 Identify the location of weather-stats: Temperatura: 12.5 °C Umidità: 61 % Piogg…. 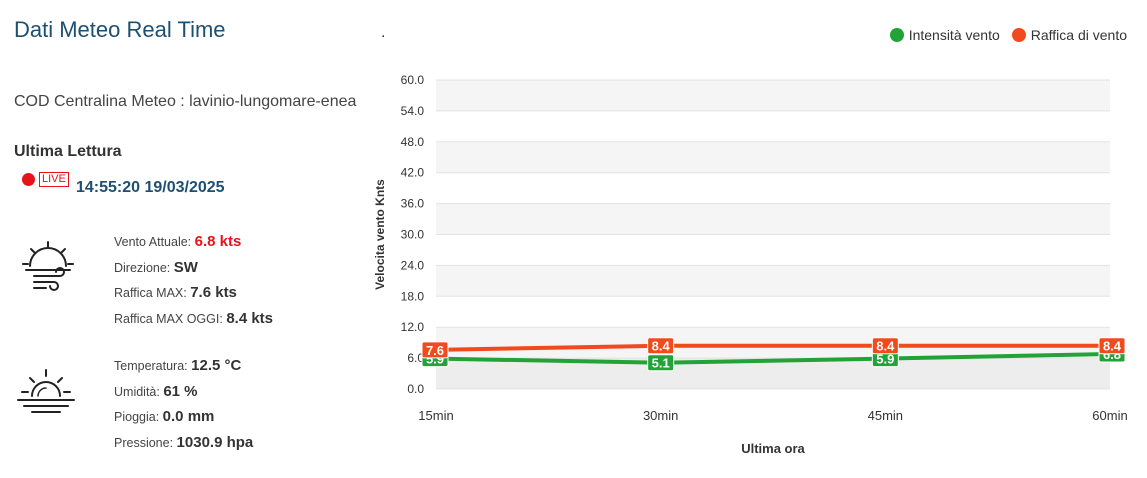
(183, 404).